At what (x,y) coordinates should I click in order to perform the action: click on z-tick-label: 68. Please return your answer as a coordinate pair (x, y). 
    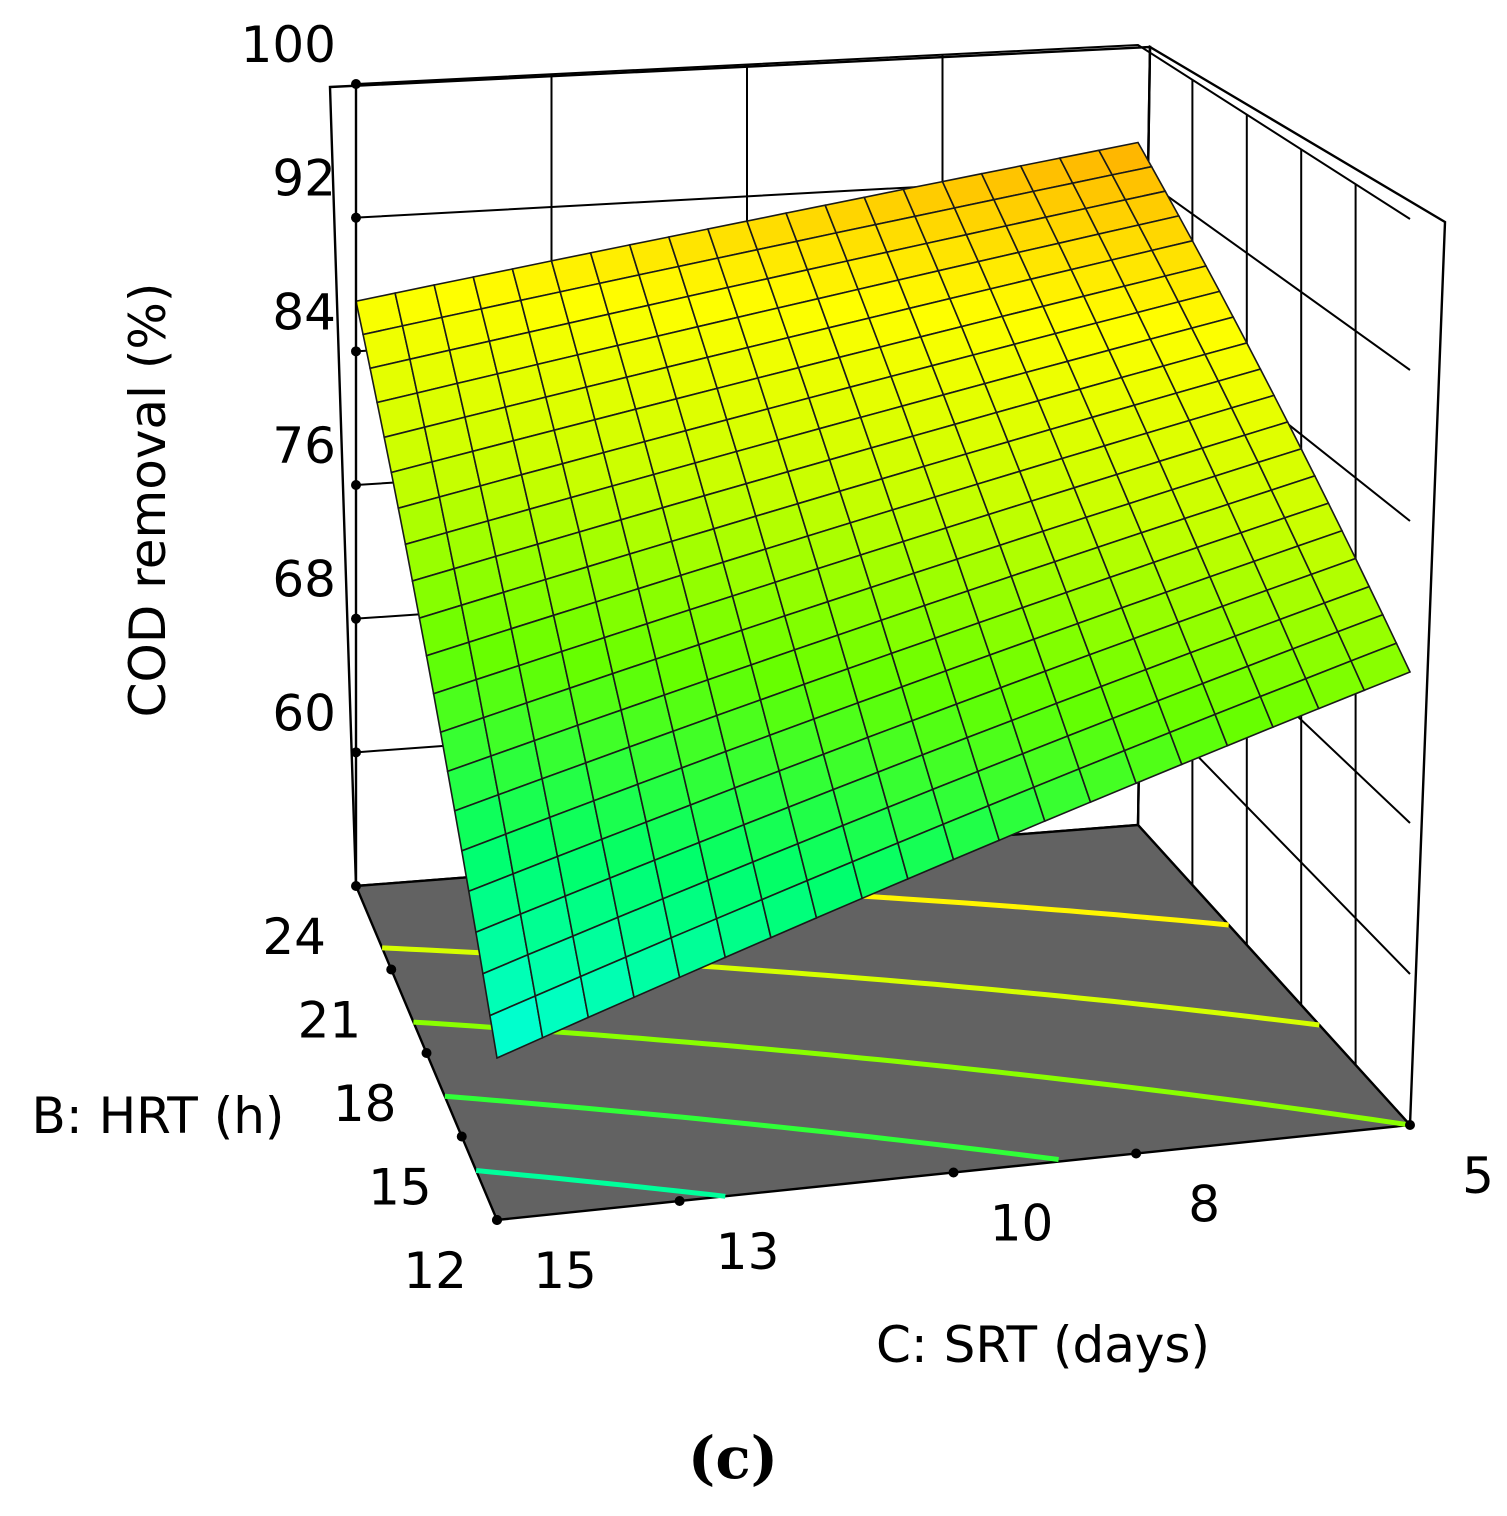
    Looking at the image, I should click on (304, 580).